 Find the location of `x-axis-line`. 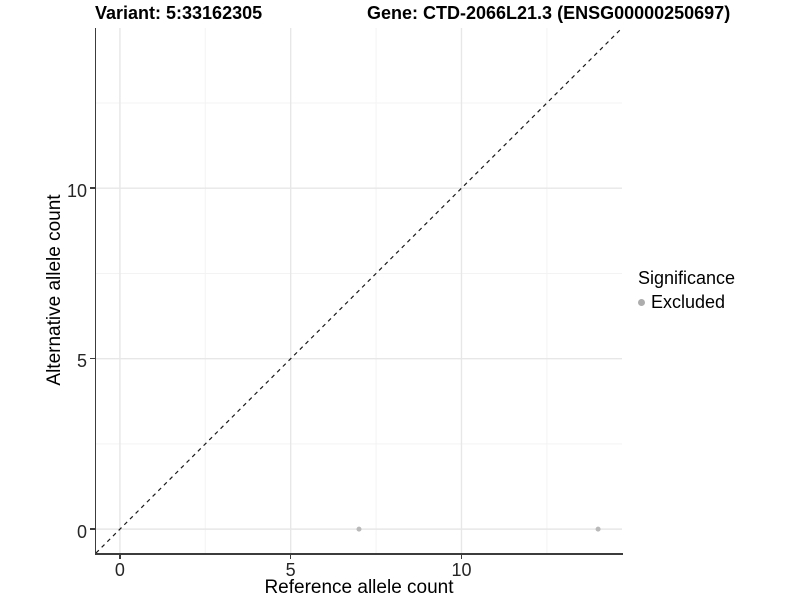

x-axis-line is located at coordinates (358, 554).